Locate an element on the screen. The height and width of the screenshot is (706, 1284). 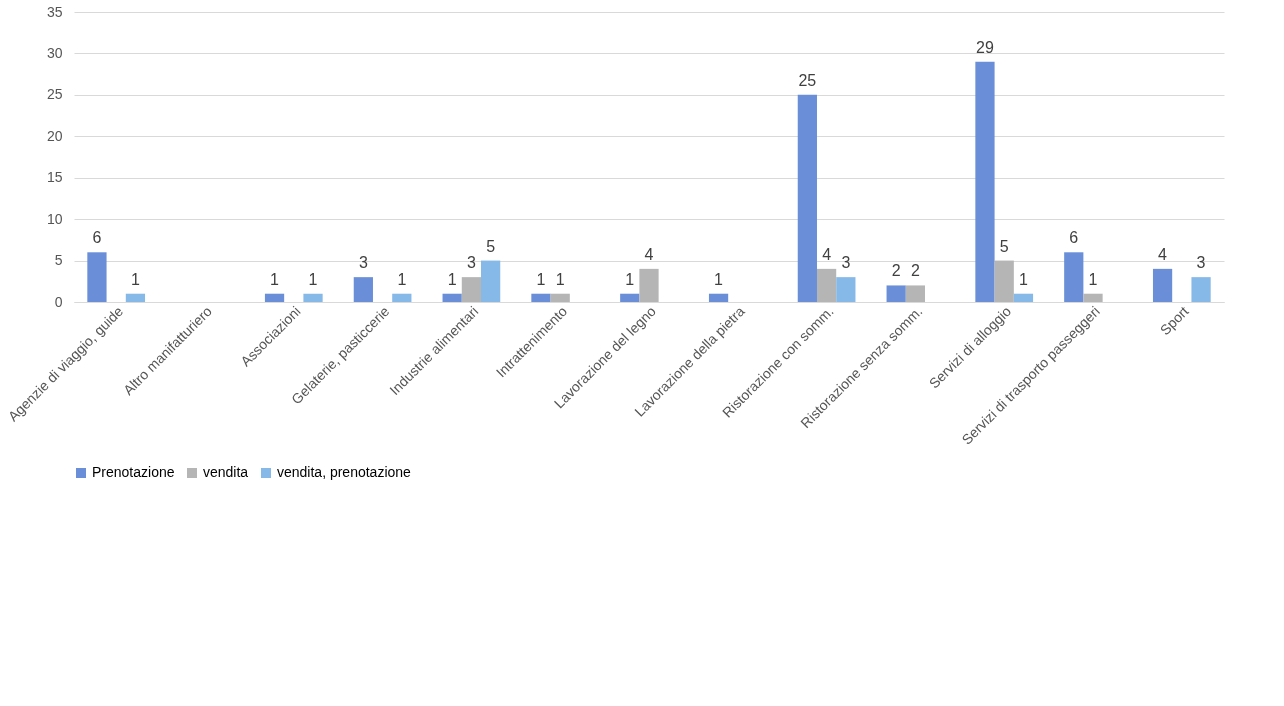
legend-label: vendita is located at coordinates (226, 472).